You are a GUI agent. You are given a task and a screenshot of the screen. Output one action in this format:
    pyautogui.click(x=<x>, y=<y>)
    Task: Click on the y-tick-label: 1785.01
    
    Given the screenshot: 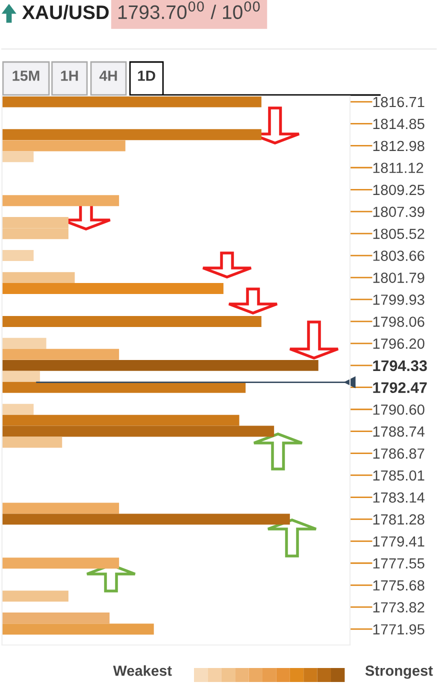 What is the action you would take?
    pyautogui.click(x=398, y=475)
    